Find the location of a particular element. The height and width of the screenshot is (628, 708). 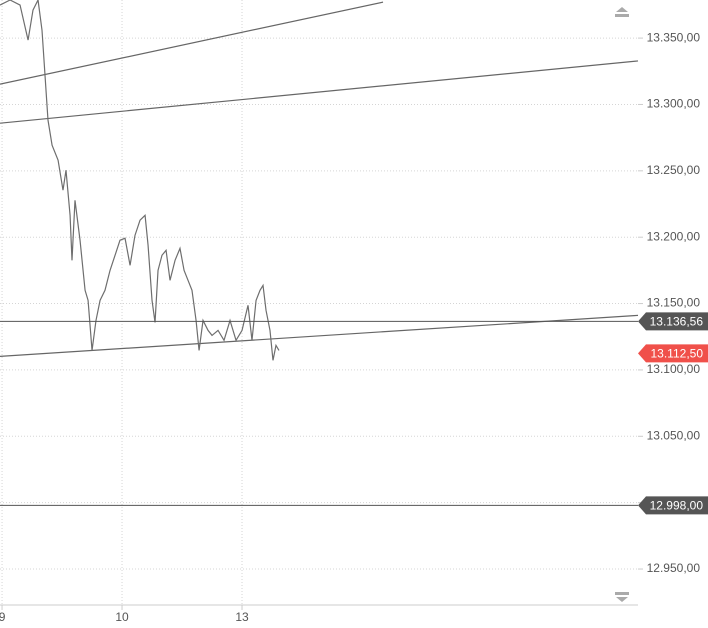

y-tick-label: 13.350,00 is located at coordinates (674, 37).